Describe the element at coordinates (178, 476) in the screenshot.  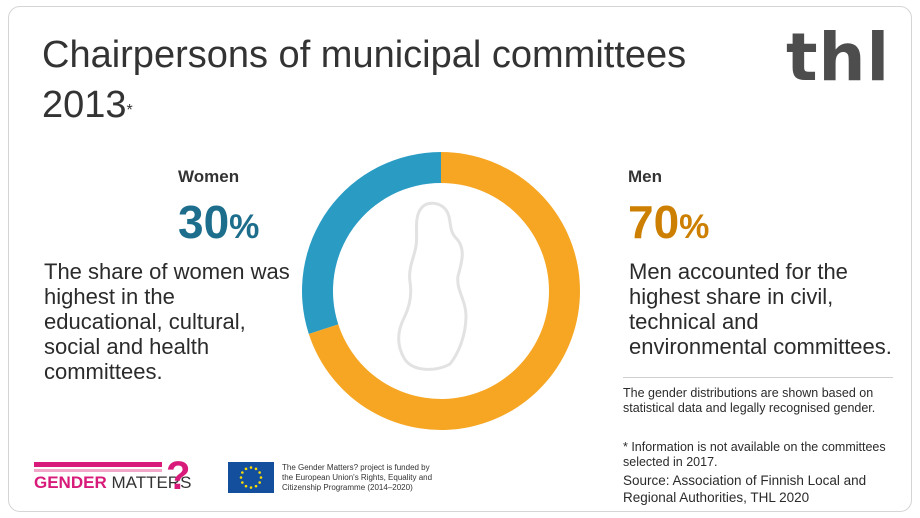
I see `gender-matters-question-mark: ?` at that location.